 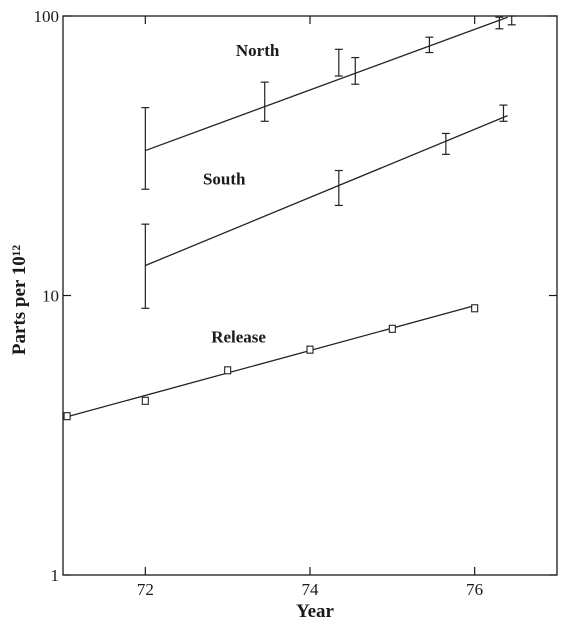 What do you see at coordinates (47, 16) in the screenshot?
I see `y-tick-label: 100` at bounding box center [47, 16].